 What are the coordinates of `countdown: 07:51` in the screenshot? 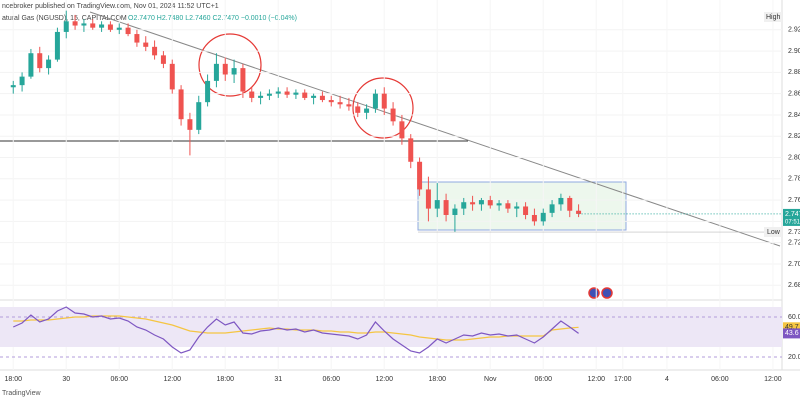 It's located at (792, 222).